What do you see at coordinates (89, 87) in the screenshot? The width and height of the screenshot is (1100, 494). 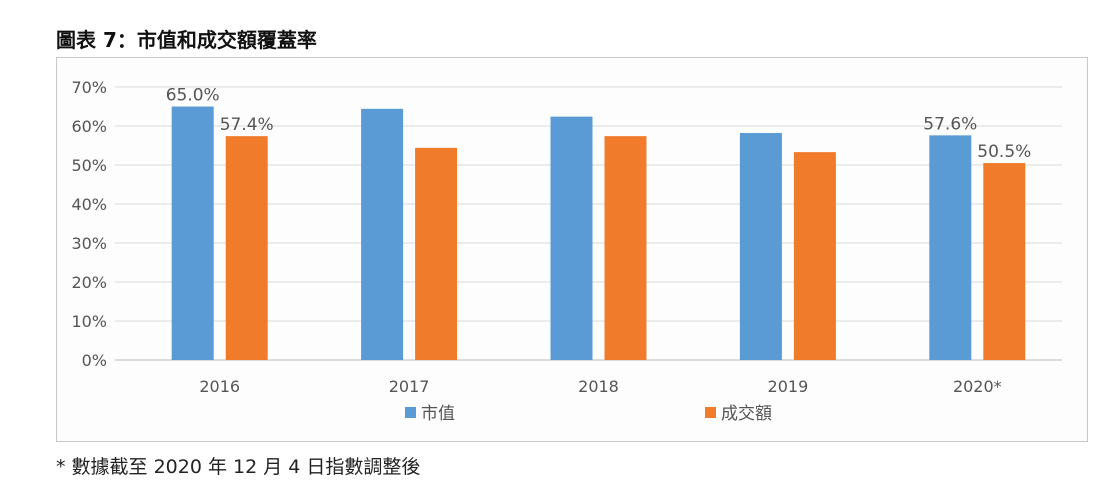 I see `y-tick-label: 70%` at bounding box center [89, 87].